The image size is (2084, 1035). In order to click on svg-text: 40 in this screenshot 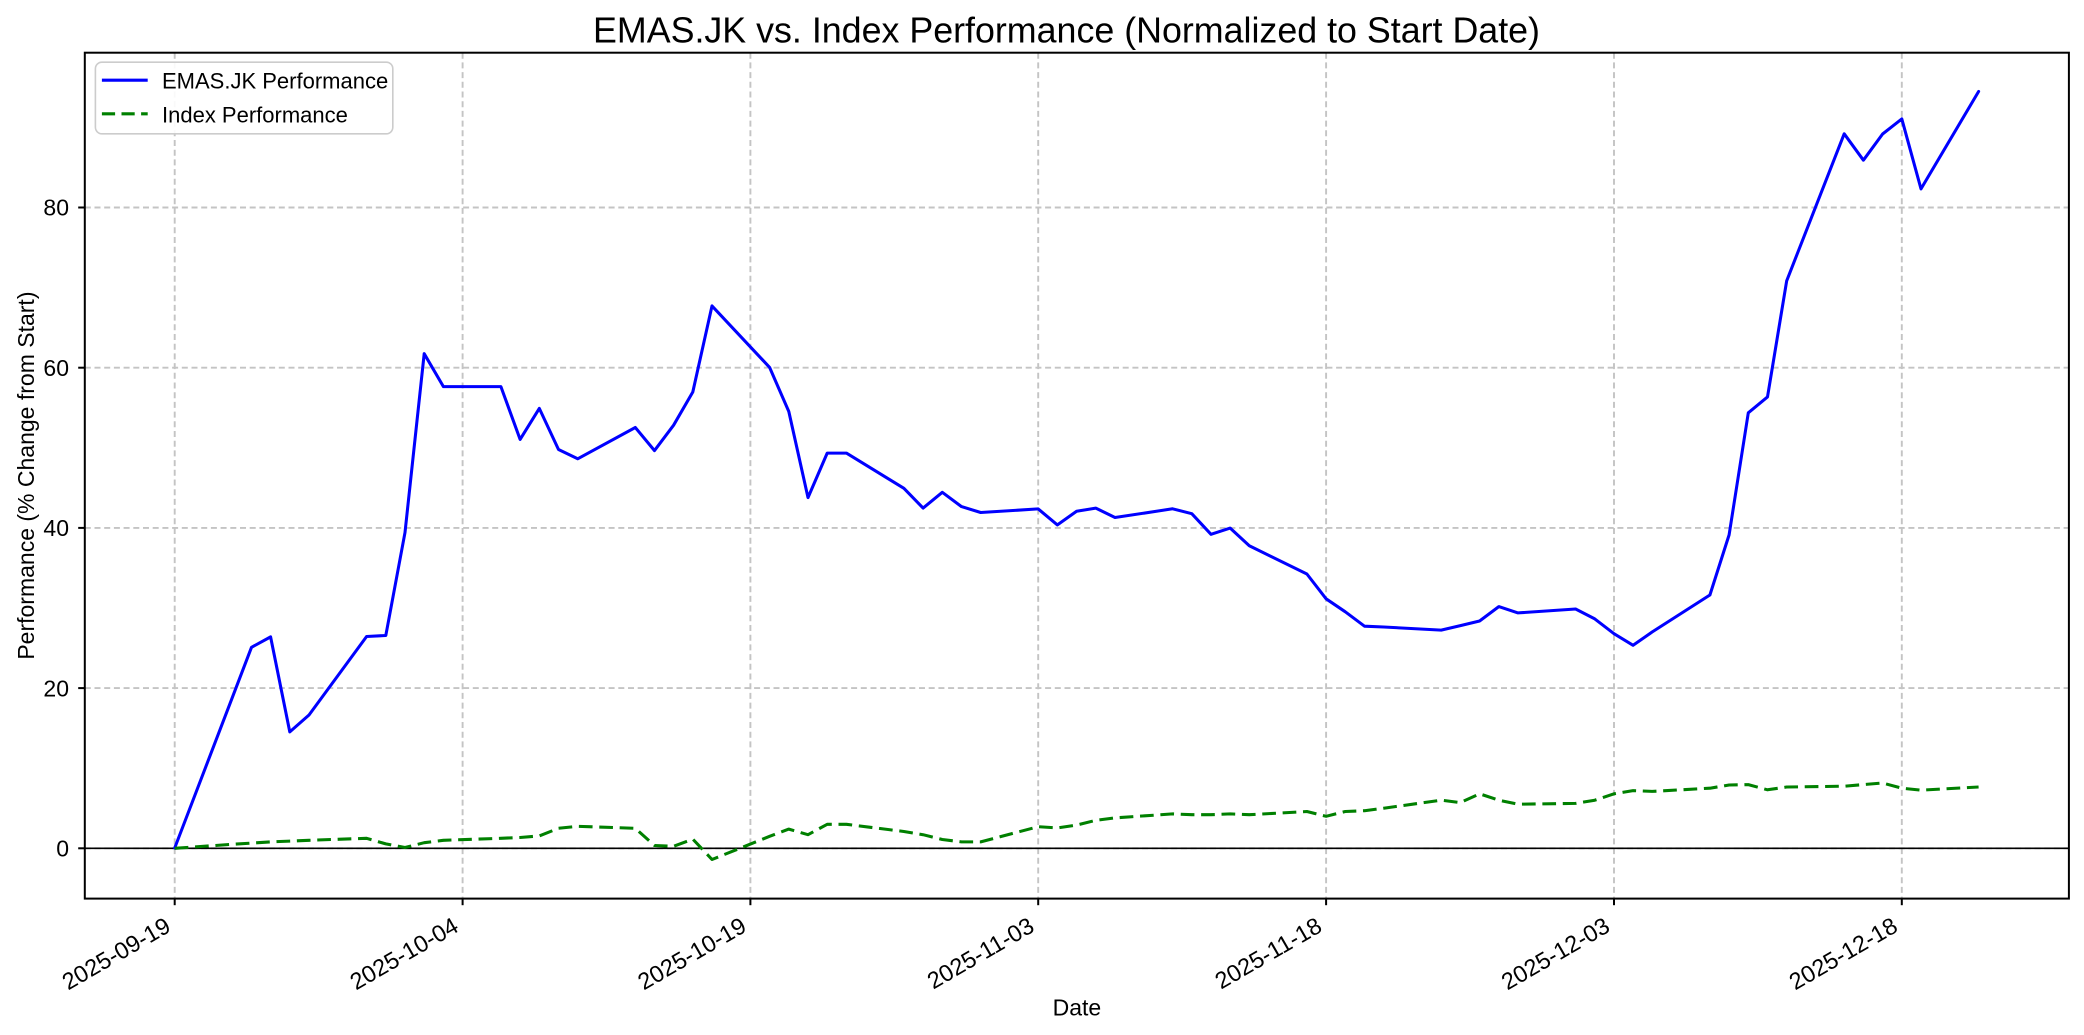, I will do `click(56, 528)`.